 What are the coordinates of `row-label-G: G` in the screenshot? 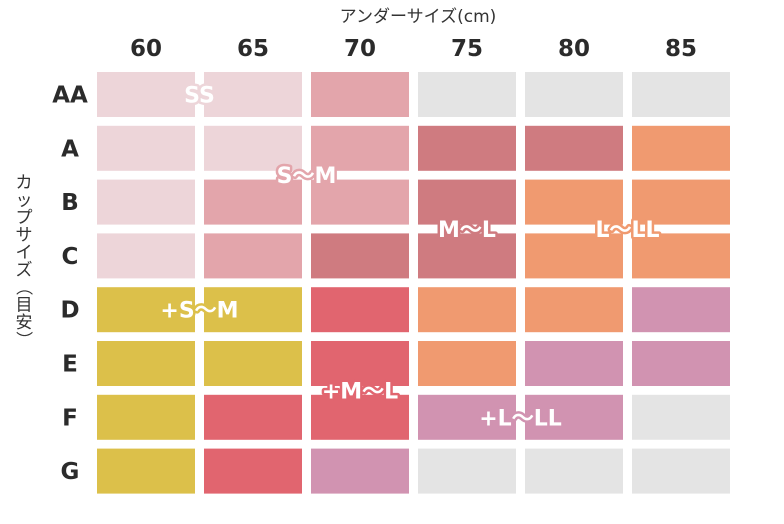 It's located at (70, 472).